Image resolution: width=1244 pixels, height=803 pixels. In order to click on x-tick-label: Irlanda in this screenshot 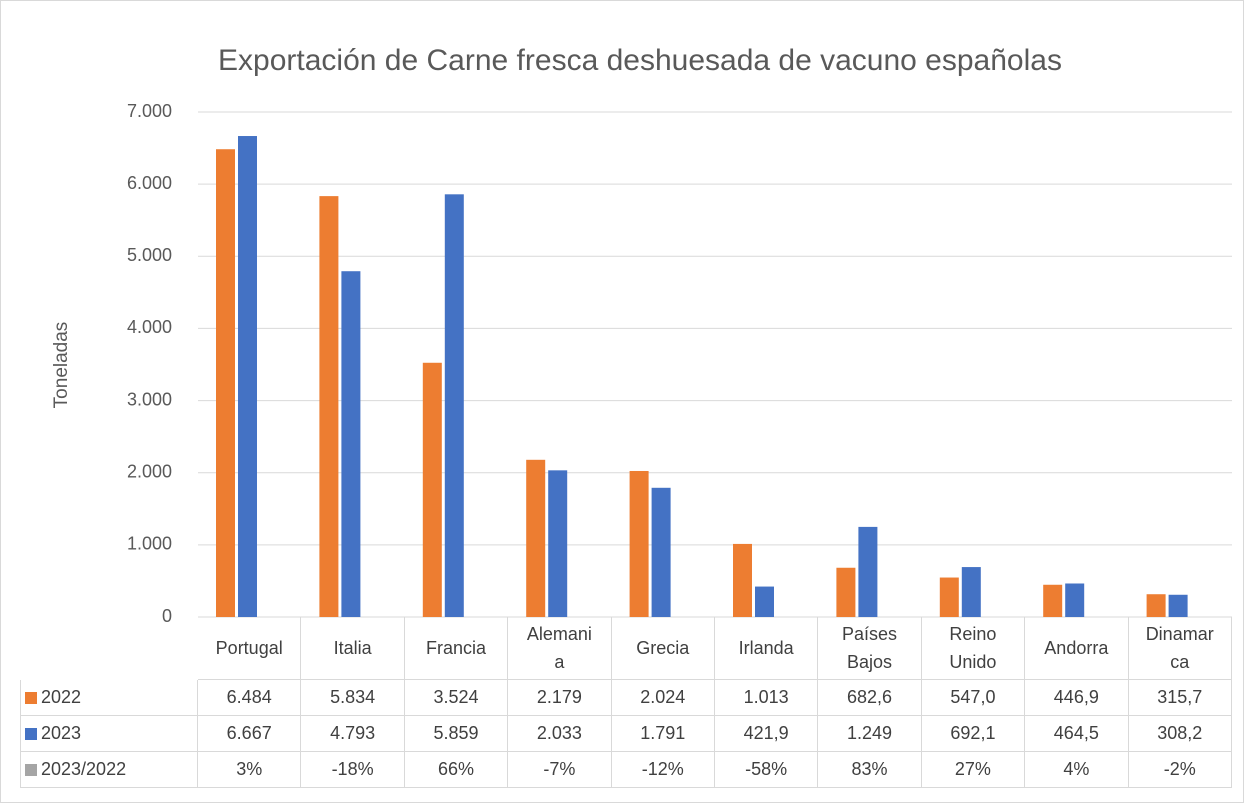, I will do `click(766, 648)`.